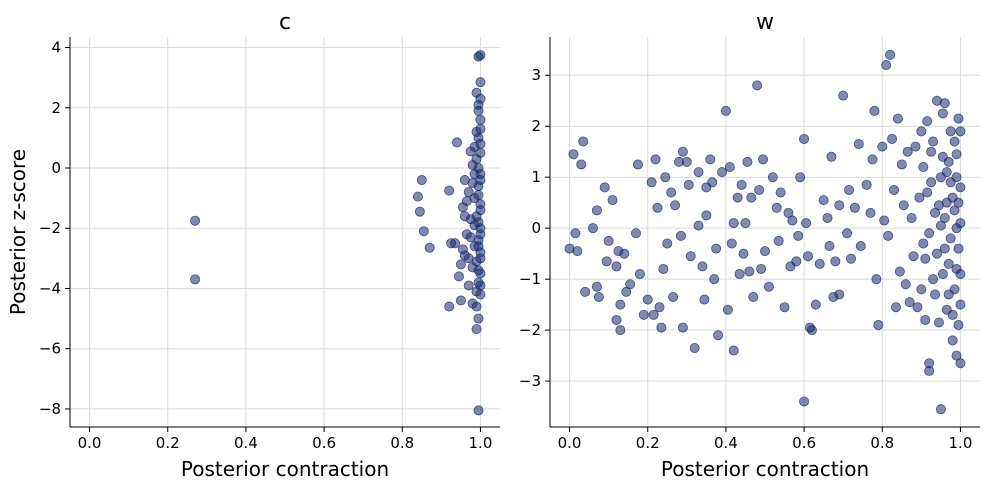  I want to click on y-tick-label: 0, so click(536, 228).